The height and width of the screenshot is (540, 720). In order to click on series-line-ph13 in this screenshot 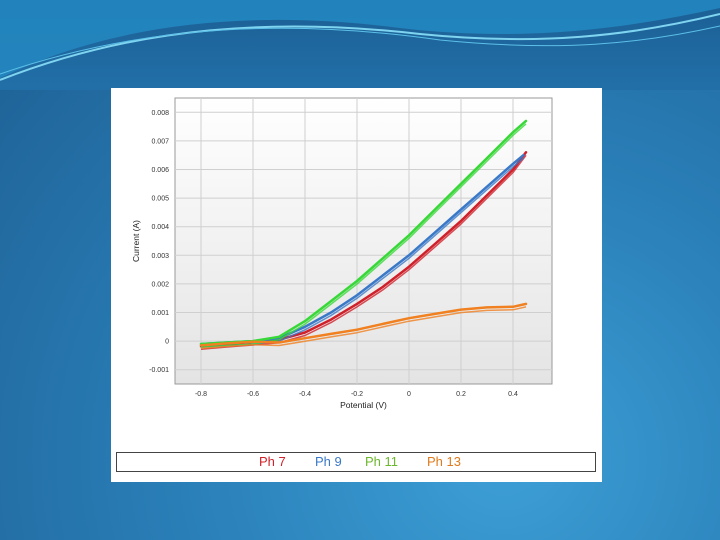, I will do `click(363, 324)`.